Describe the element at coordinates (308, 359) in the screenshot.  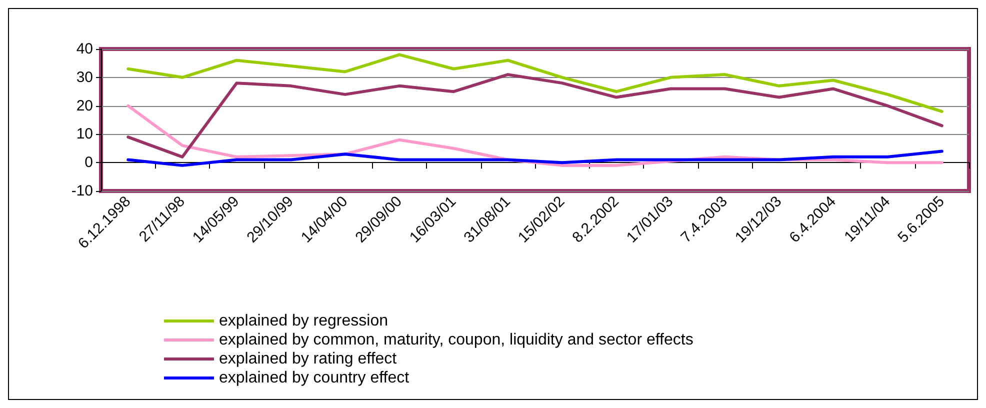
I see `legend-label: explained by rating effect` at that location.